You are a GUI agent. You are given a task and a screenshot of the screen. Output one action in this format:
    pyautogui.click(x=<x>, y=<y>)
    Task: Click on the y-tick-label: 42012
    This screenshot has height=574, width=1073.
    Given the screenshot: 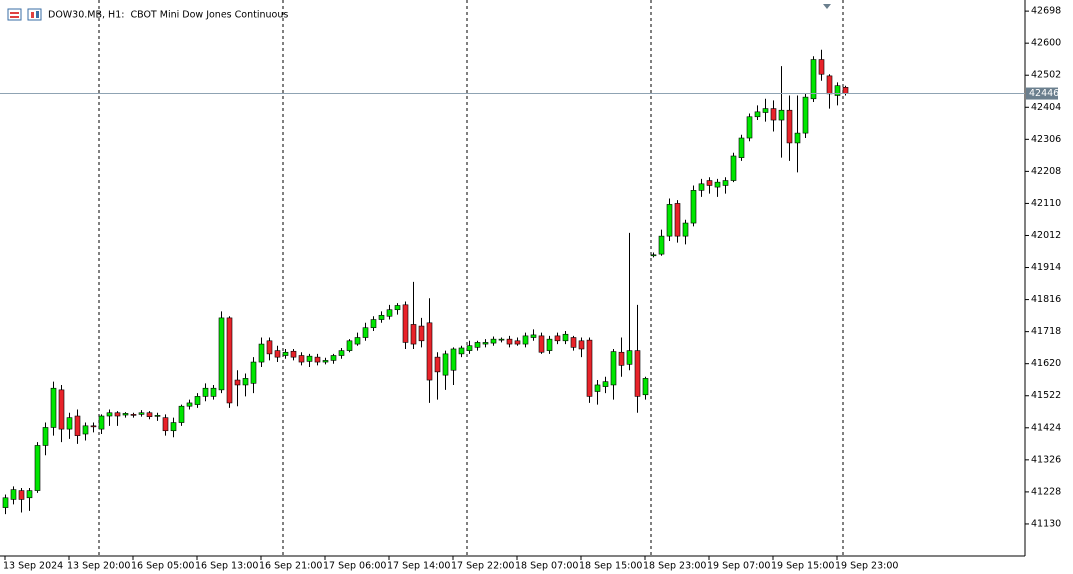 What is the action you would take?
    pyautogui.click(x=1046, y=235)
    